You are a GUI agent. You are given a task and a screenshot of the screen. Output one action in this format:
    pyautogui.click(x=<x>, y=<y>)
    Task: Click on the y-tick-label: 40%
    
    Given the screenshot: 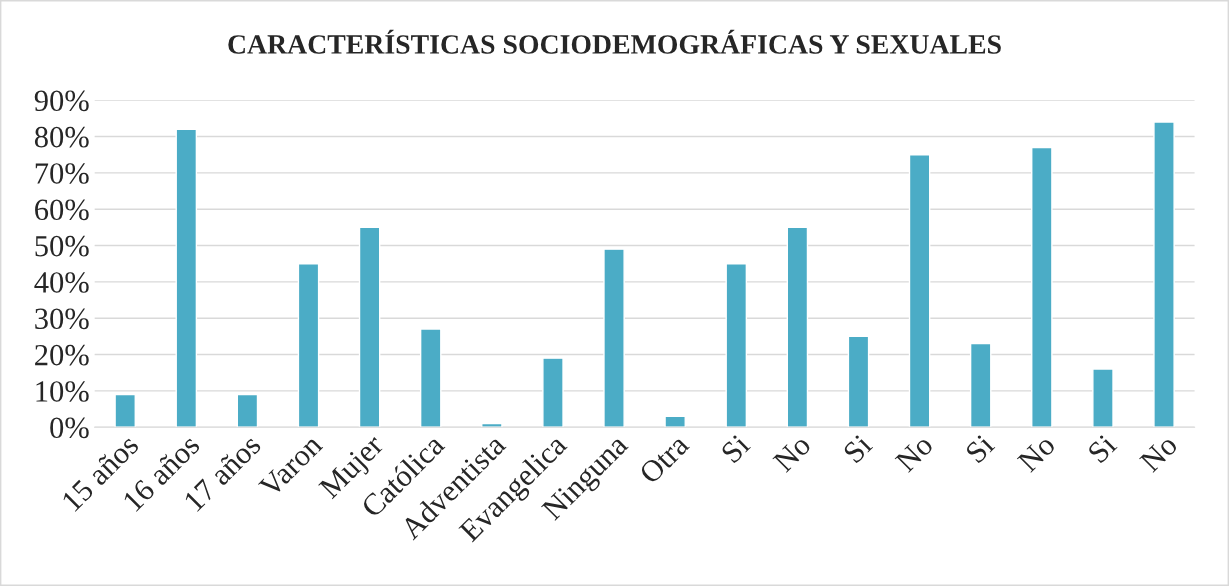 What is the action you would take?
    pyautogui.click(x=61, y=282)
    